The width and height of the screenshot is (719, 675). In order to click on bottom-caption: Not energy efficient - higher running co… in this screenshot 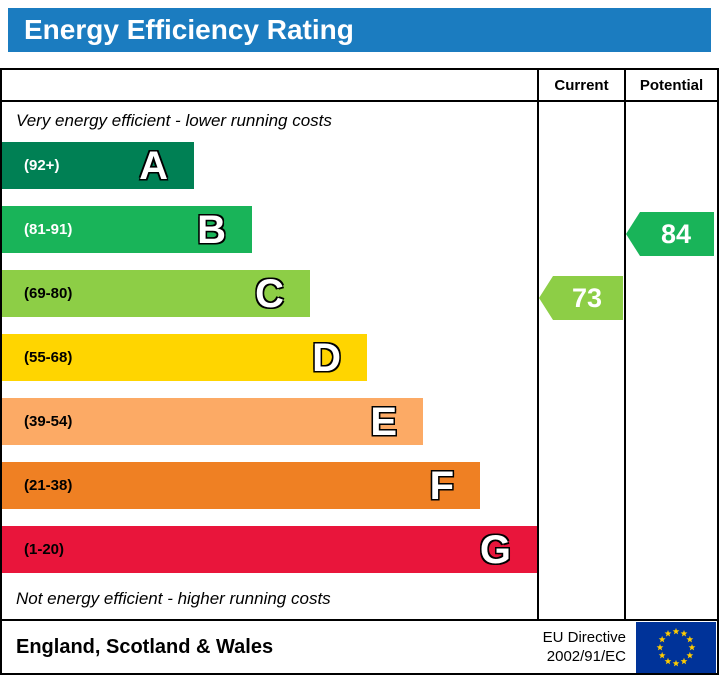, I will do `click(173, 598)`.